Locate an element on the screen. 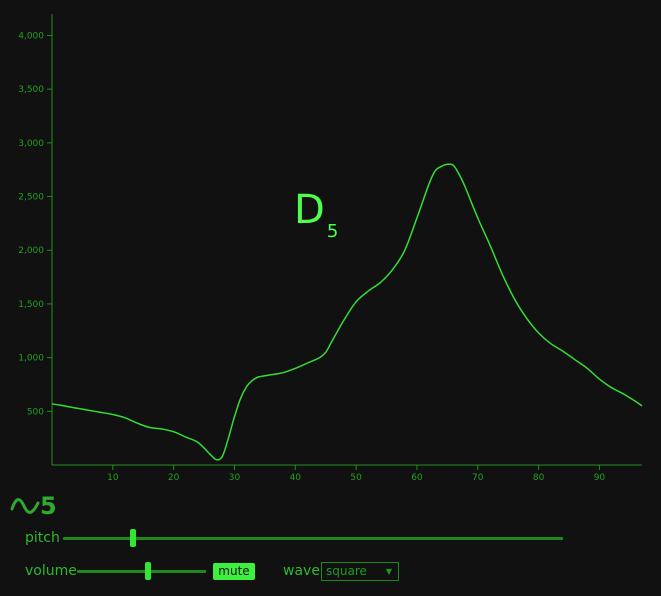 This screenshot has width=661, height=596. x-tick-label: 70 is located at coordinates (478, 478).